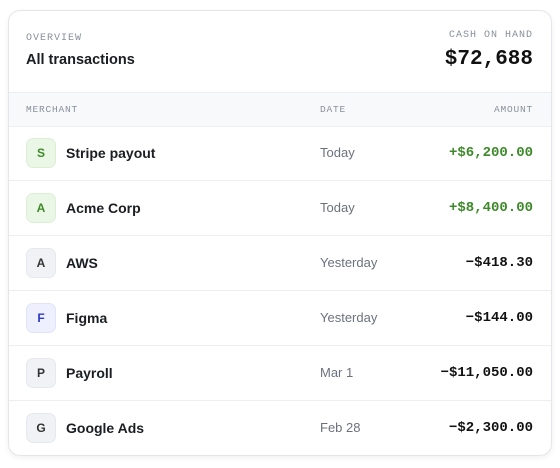  What do you see at coordinates (41, 318) in the screenshot?
I see `merchant-avatar: F` at bounding box center [41, 318].